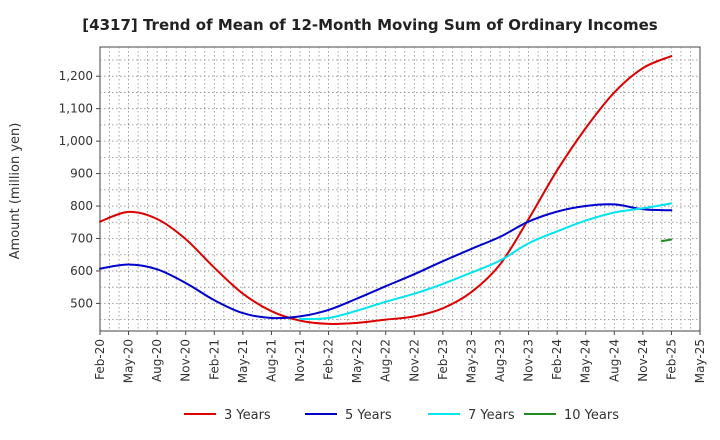 This screenshot has width=720, height=440. Describe the element at coordinates (81, 303) in the screenshot. I see `y-tick-label: 500` at that location.